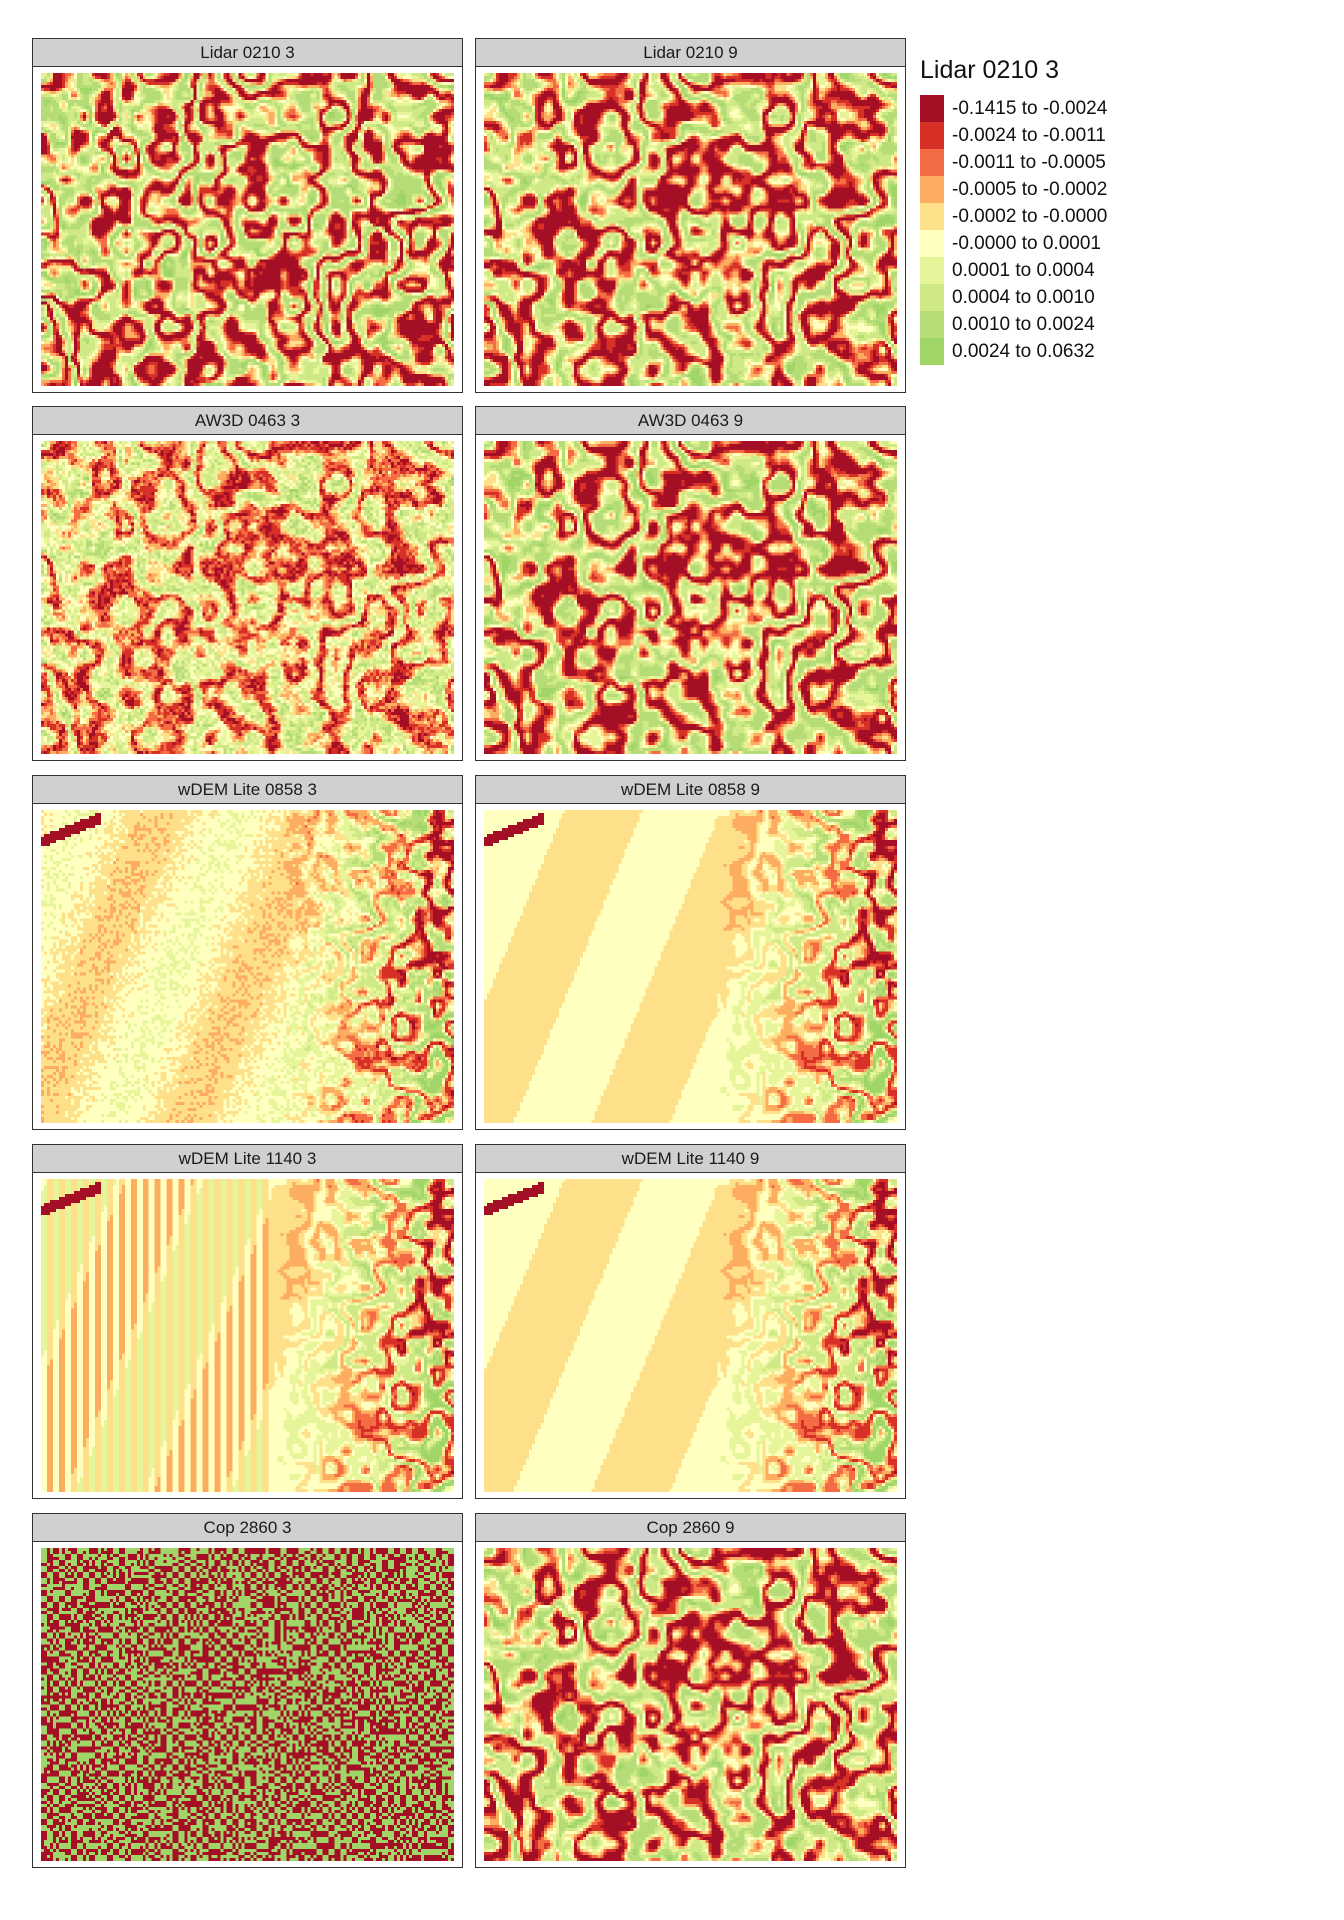 The image size is (1344, 1920). I want to click on legend-entry: 0.0001 to 0.0004, so click(1013, 270).